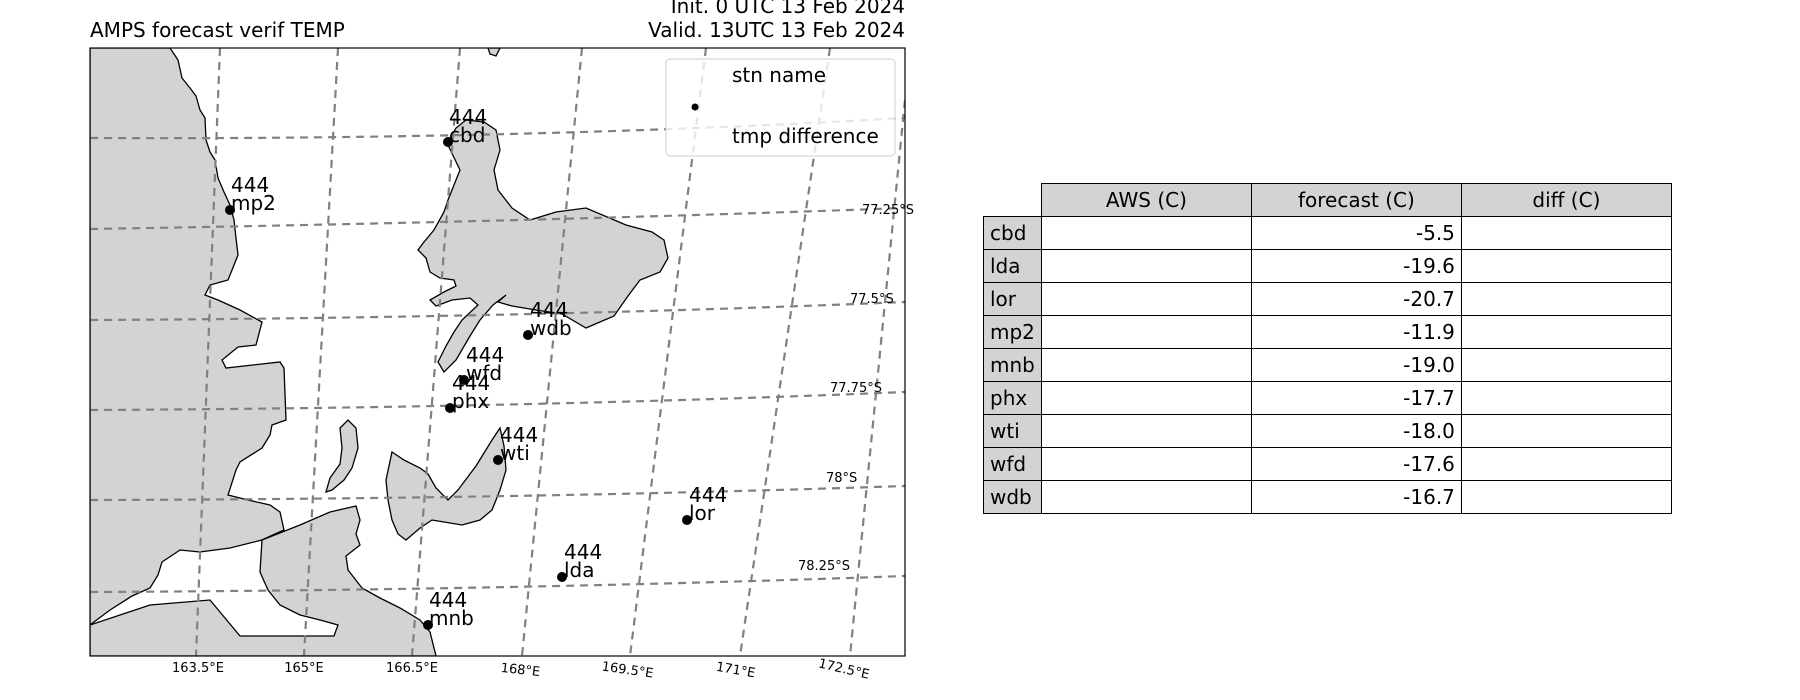  I want to click on column-header-forecast: forecast (C), so click(1356, 200).